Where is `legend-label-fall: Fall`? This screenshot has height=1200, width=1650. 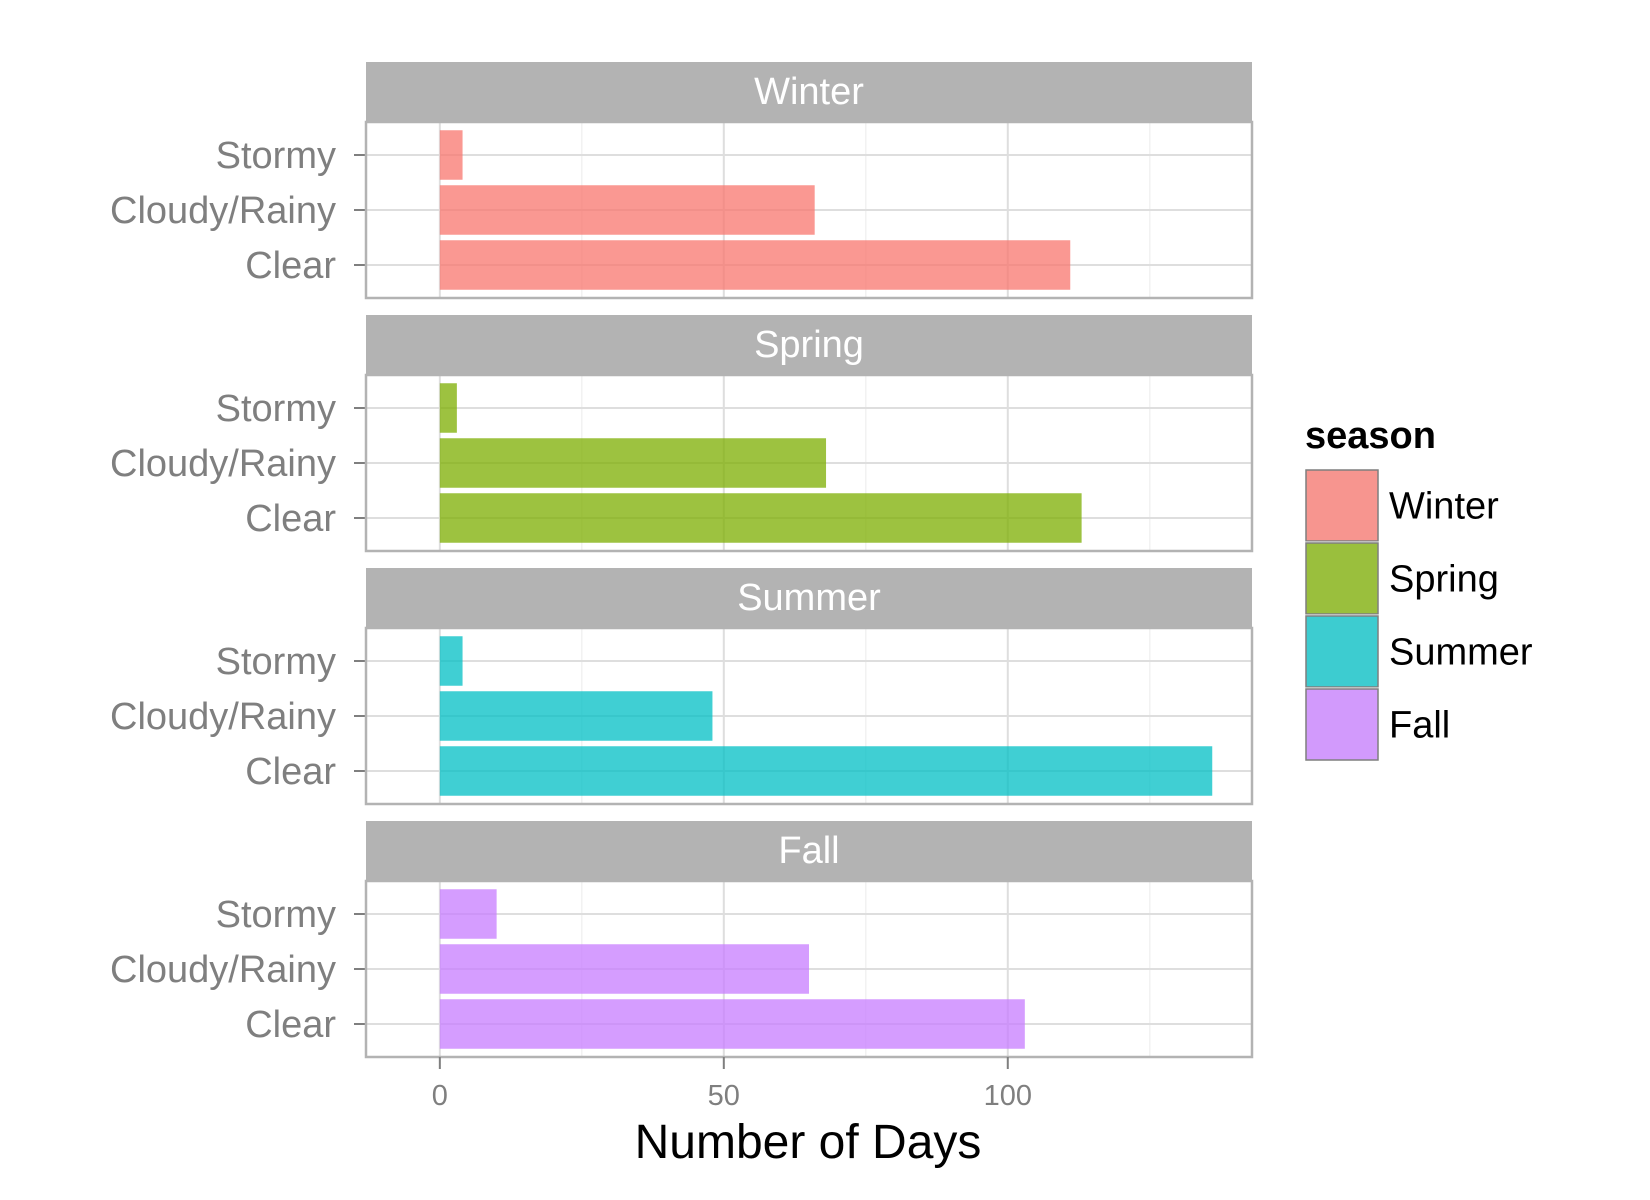 legend-label-fall: Fall is located at coordinates (1419, 726).